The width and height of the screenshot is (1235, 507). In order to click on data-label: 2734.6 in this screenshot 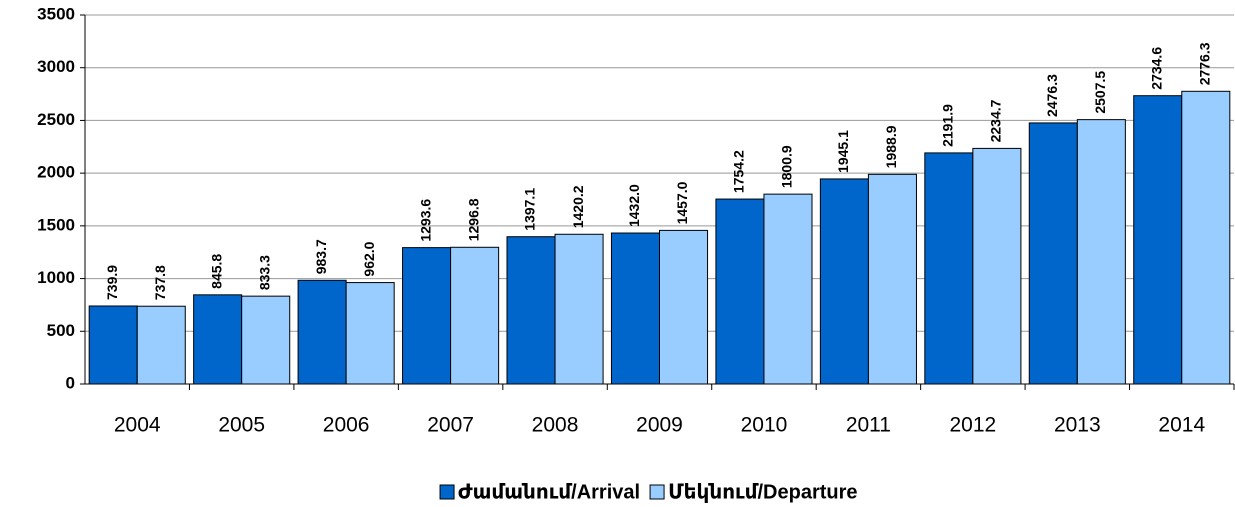, I will do `click(1156, 68)`.